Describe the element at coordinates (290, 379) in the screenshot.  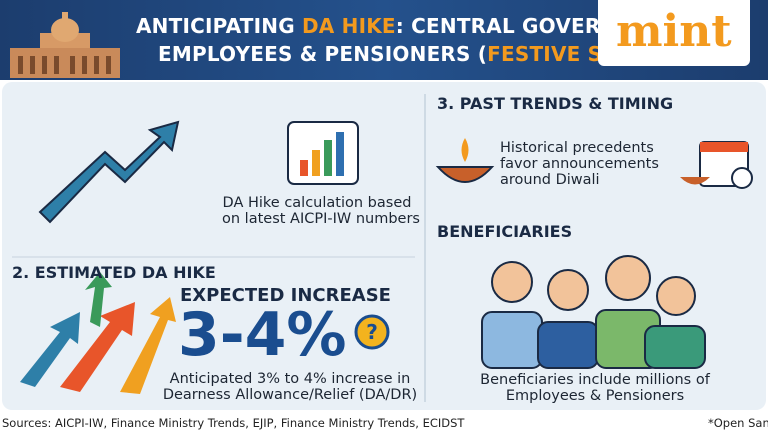
I see `text-line: Anticipated 3% to 4% increase in` at that location.